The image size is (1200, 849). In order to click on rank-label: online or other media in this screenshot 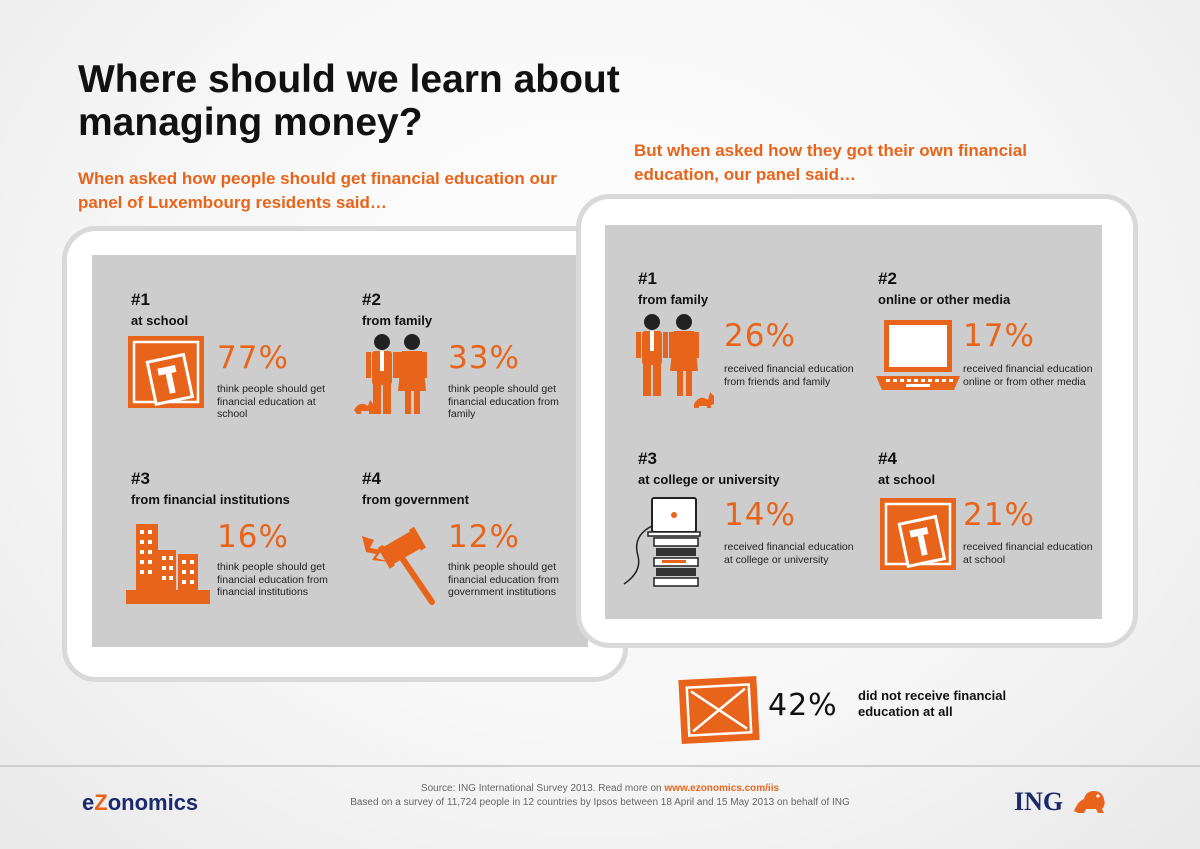, I will do `click(944, 299)`.